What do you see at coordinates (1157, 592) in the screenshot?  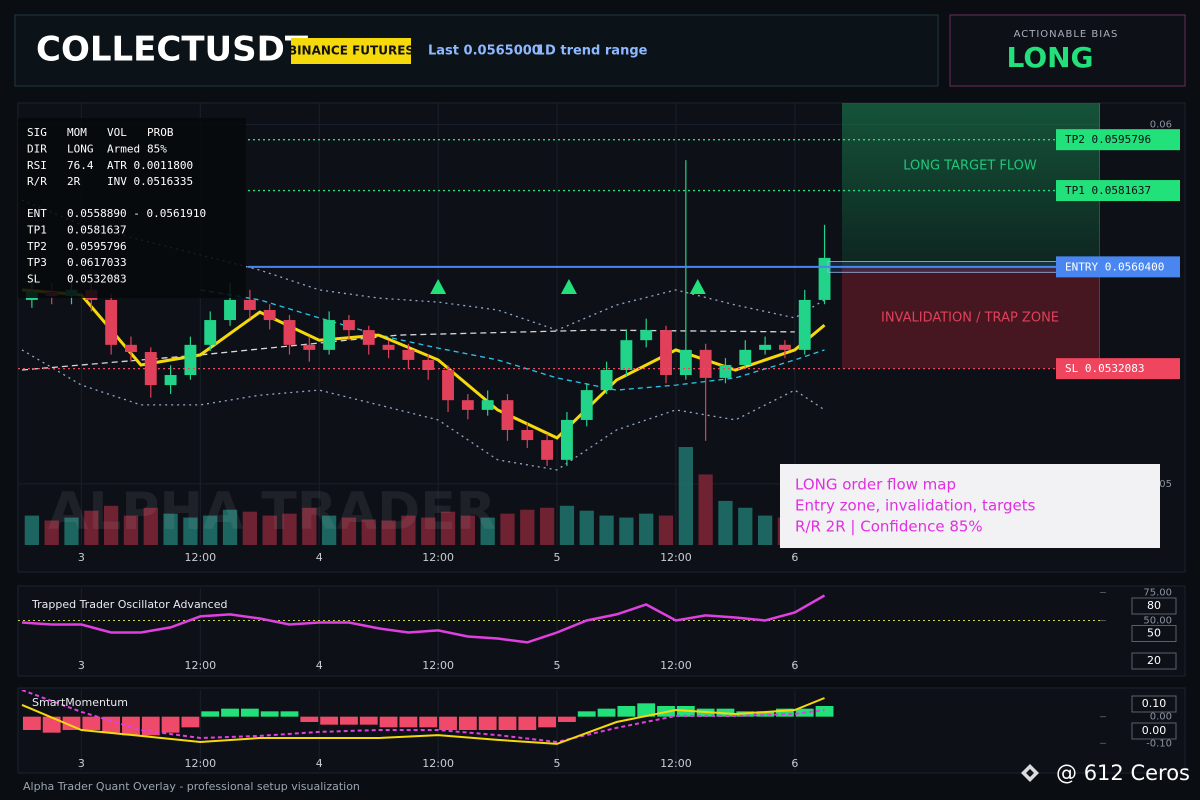 I see `y-tick-label: 75.00` at bounding box center [1157, 592].